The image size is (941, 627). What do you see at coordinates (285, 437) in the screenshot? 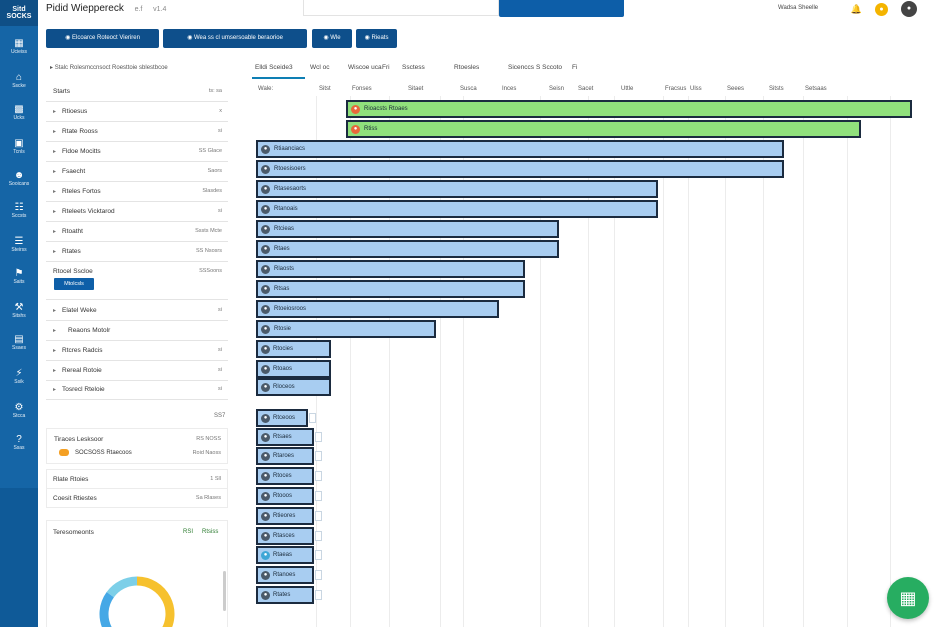
I see `gantt-bar: ● Rtsaes` at bounding box center [285, 437].